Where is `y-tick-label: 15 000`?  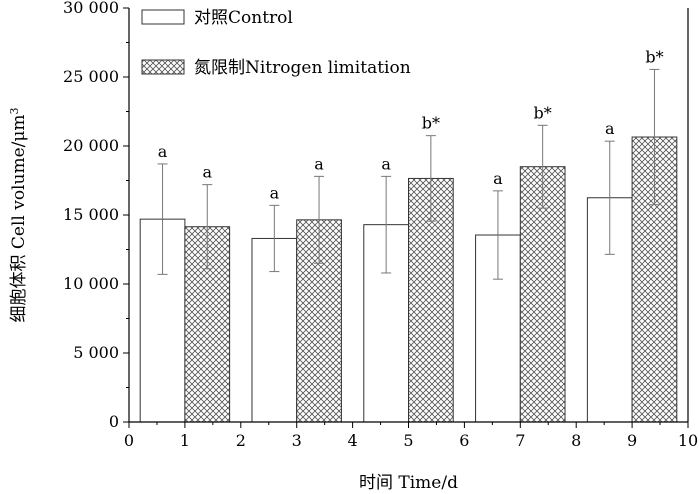
y-tick-label: 15 000 is located at coordinates (91, 214).